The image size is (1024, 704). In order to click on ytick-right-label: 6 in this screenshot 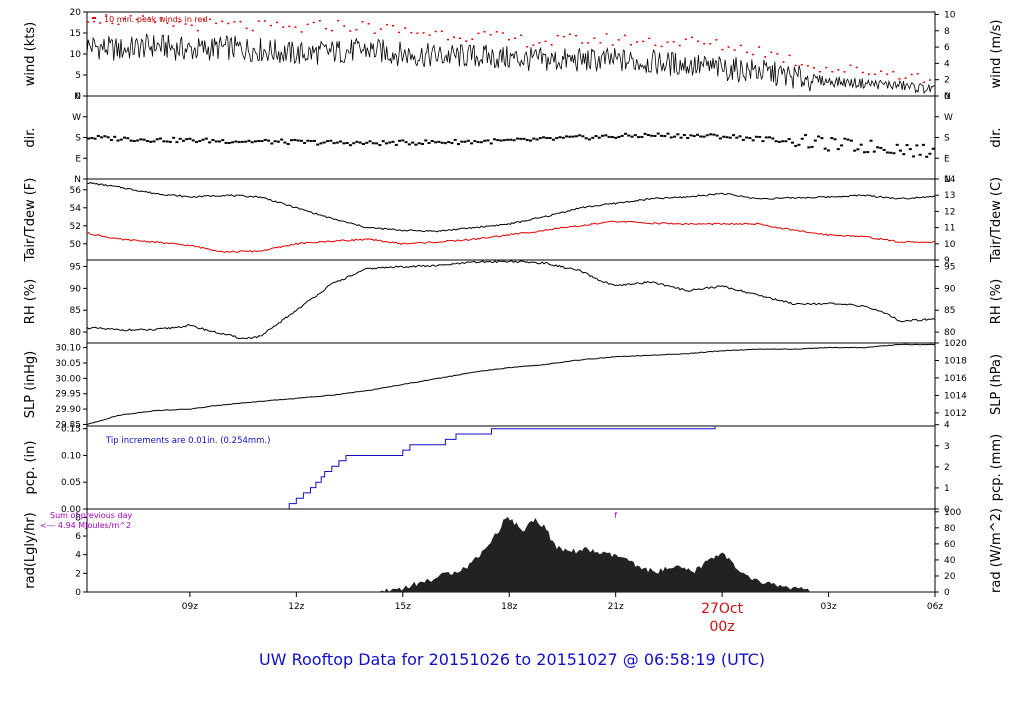, I will do `click(947, 48)`.